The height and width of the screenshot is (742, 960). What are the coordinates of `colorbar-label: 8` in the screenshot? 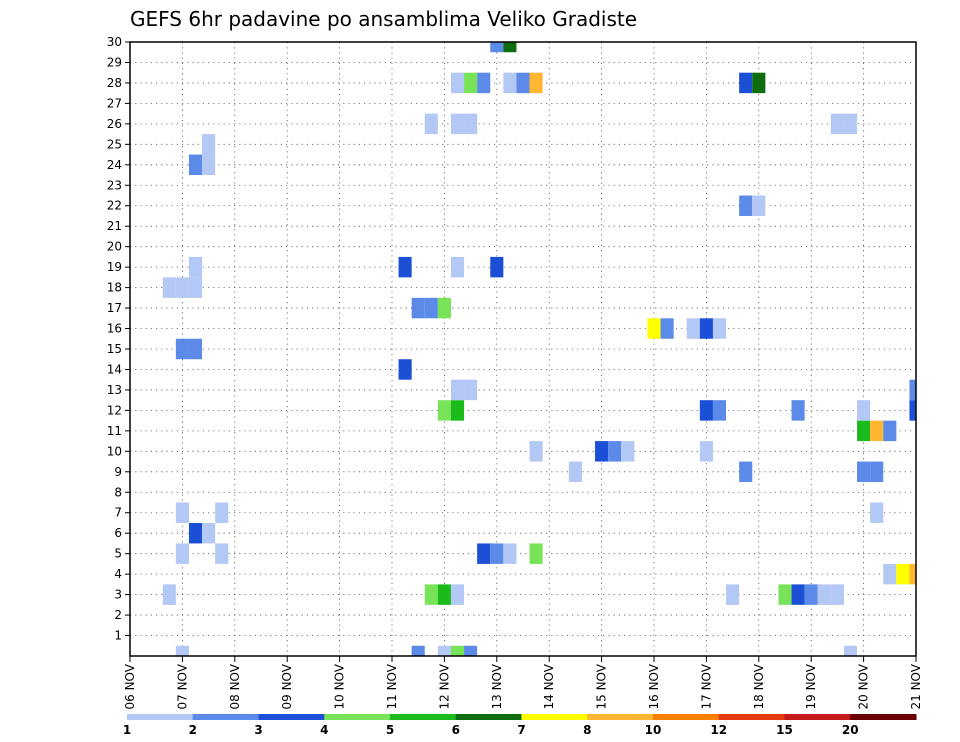 It's located at (587, 730).